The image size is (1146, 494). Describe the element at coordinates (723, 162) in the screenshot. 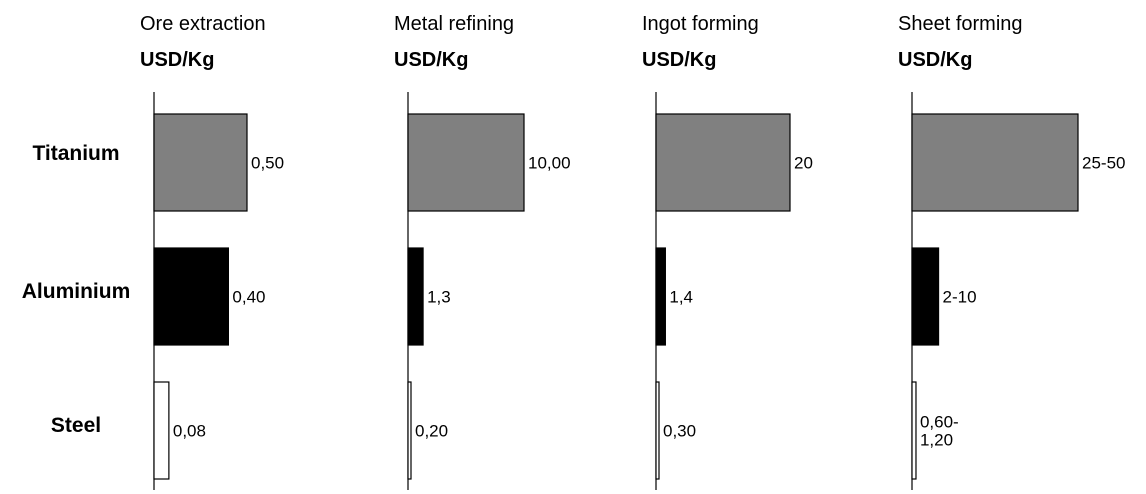

I see `bar-ingot-forming-titanium` at that location.